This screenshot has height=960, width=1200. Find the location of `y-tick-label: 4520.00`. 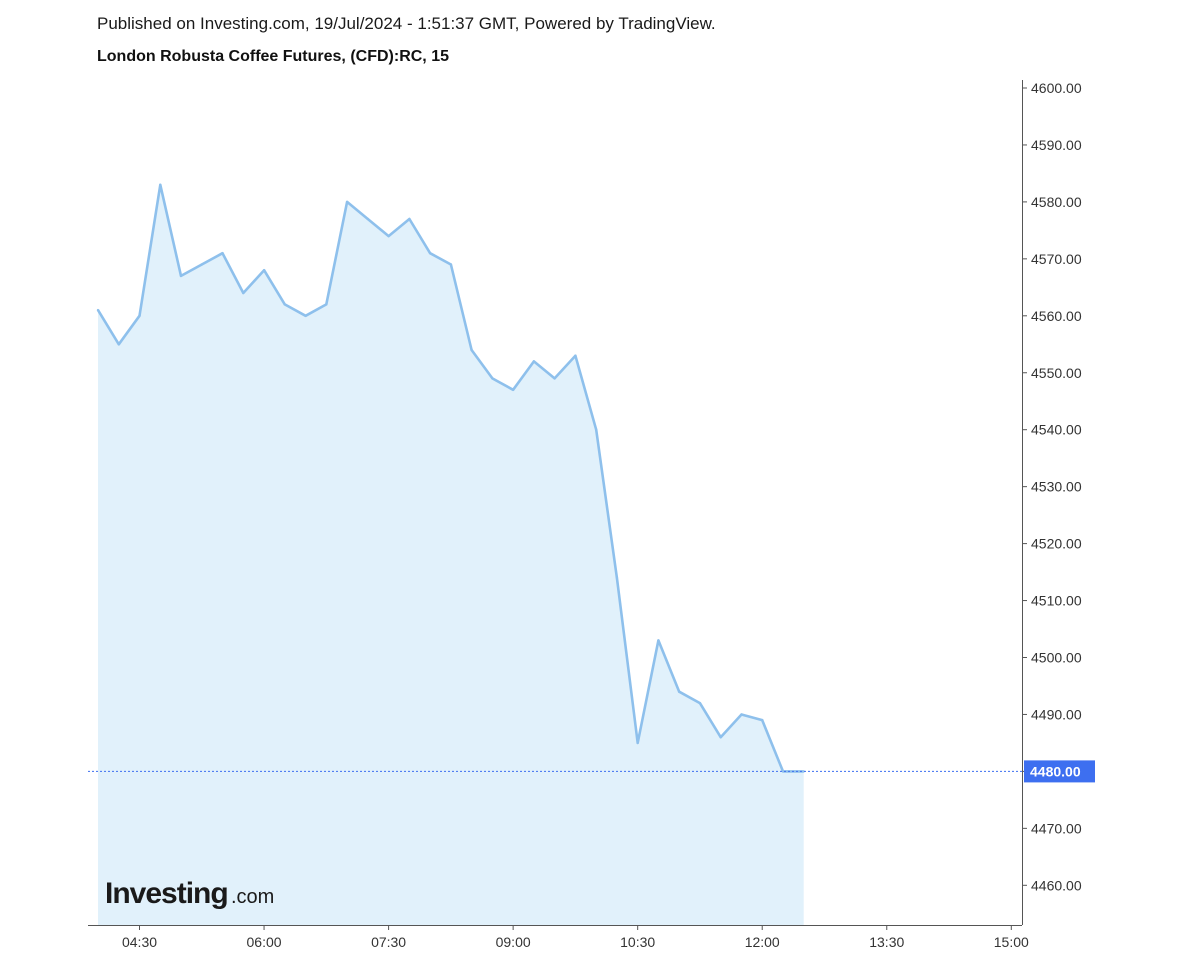

y-tick-label: 4520.00 is located at coordinates (1056, 544).